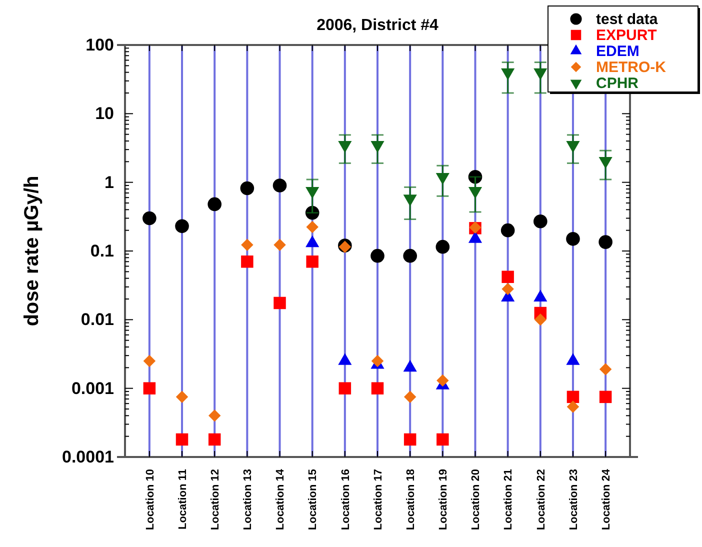 The width and height of the screenshot is (702, 547). What do you see at coordinates (100, 44) in the screenshot?
I see `y-tick-label: 100` at bounding box center [100, 44].